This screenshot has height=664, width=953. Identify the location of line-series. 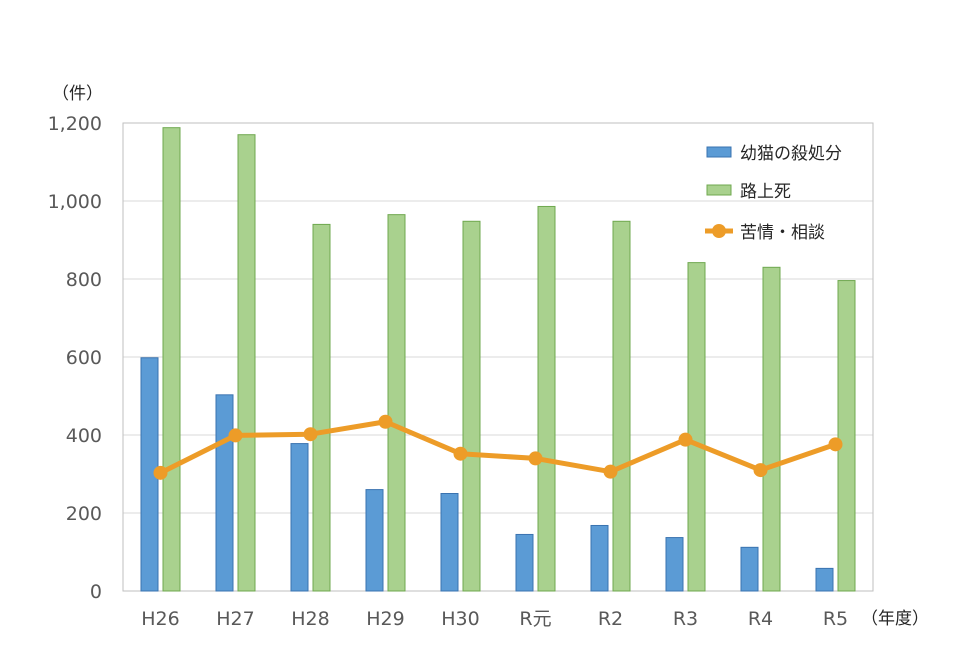
(498, 447).